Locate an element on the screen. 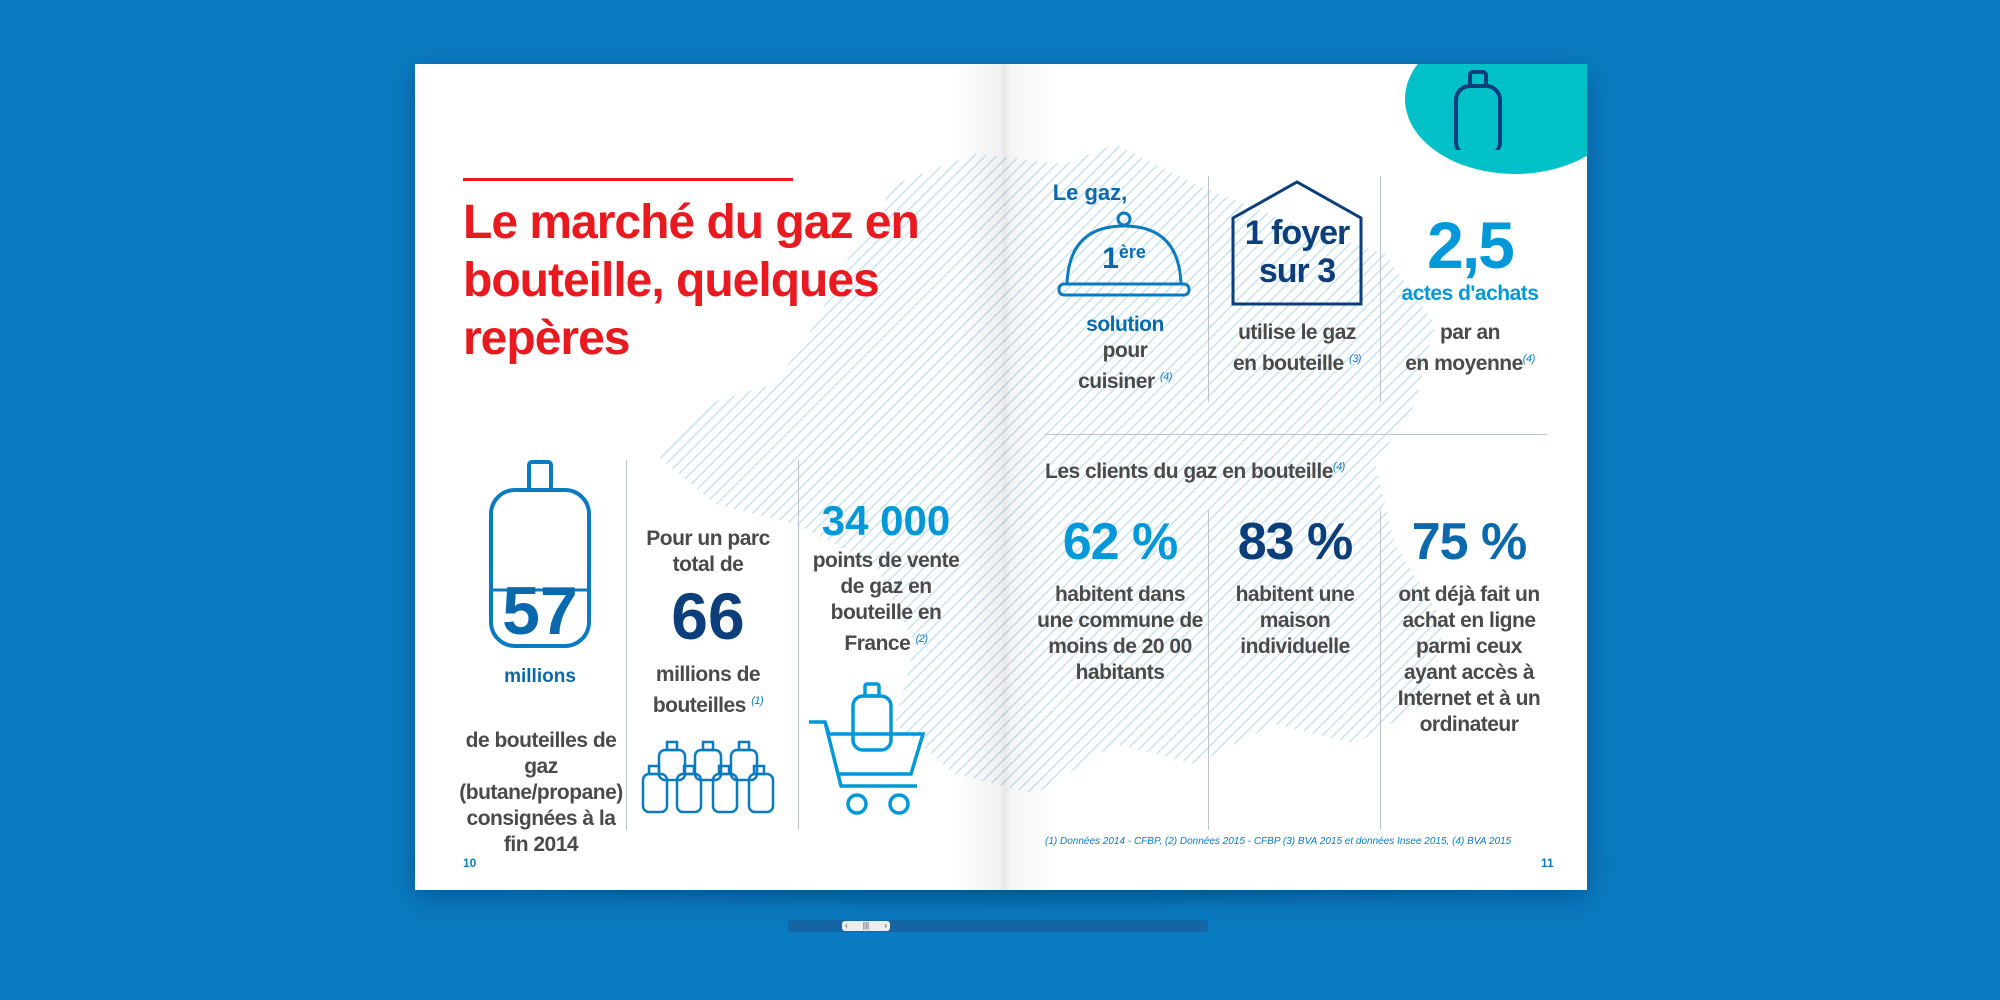 This screenshot has height=1000, width=2000. client-pct-75: 75 % is located at coordinates (1469, 542).